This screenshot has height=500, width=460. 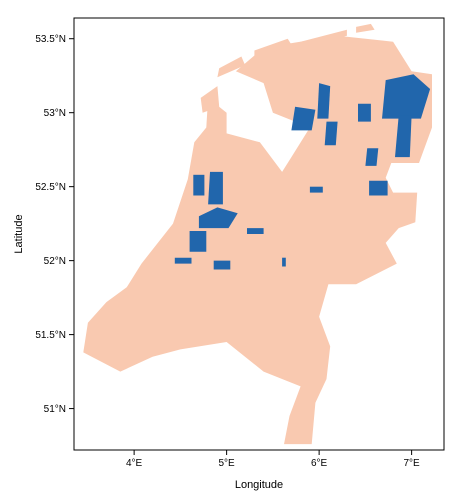 What do you see at coordinates (50, 187) in the screenshot?
I see `y-tick-label: 52.5°N` at bounding box center [50, 187].